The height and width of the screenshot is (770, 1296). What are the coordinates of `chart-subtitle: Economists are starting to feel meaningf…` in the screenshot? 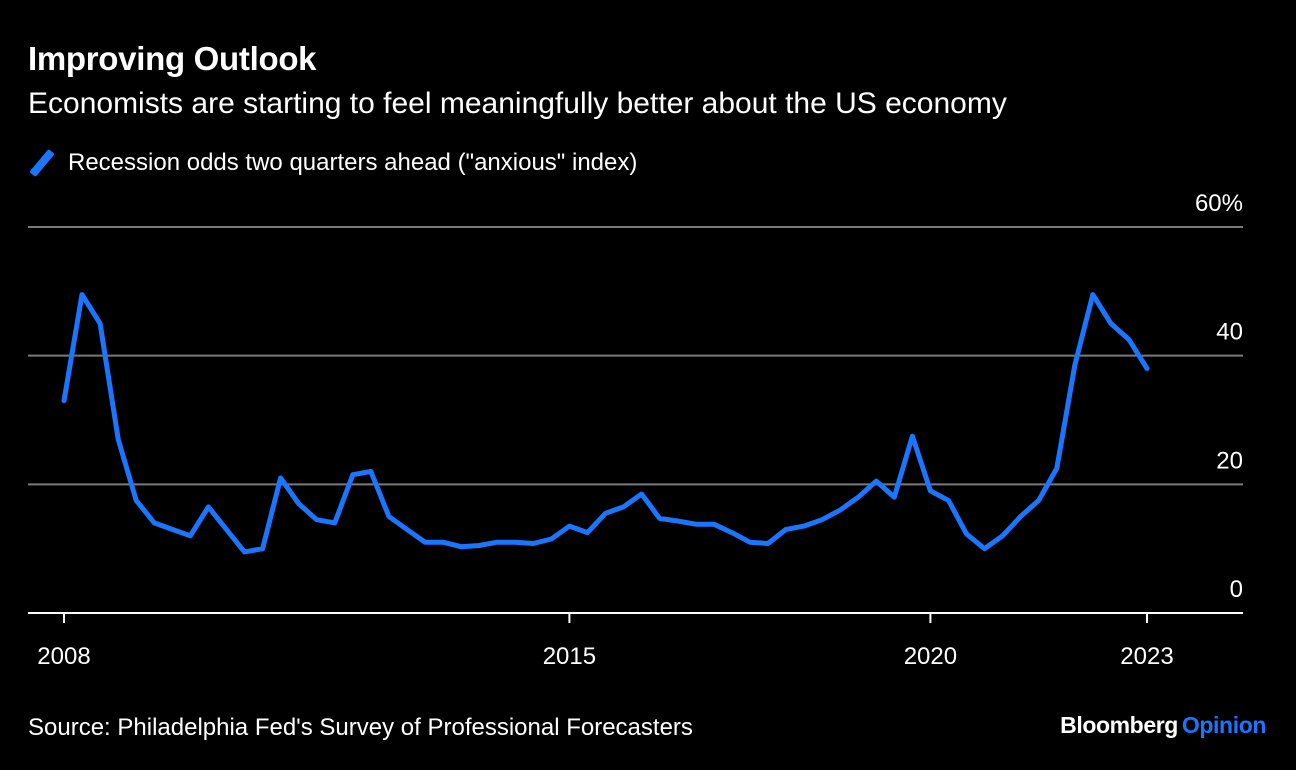 It's located at (517, 103).